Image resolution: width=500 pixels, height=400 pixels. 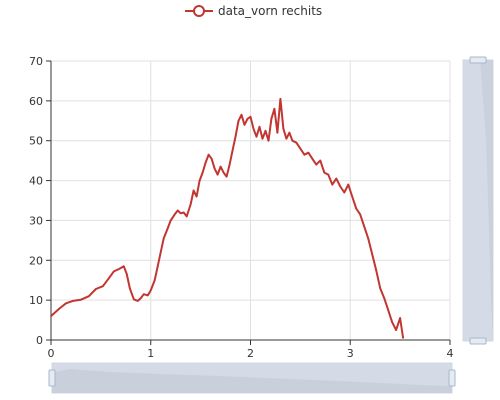 What do you see at coordinates (478, 200) in the screenshot?
I see `y-data-zoom-slider` at bounding box center [478, 200].